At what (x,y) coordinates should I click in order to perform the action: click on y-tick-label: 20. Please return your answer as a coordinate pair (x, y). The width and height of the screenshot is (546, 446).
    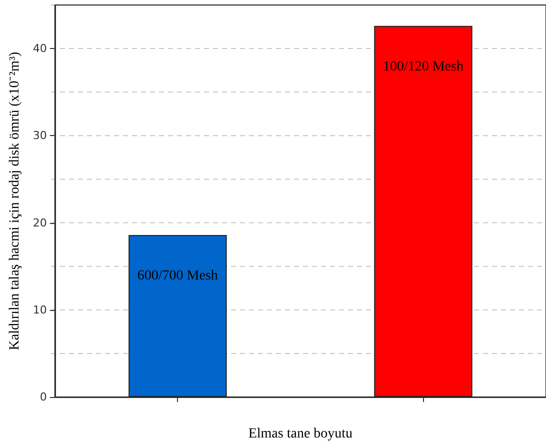
    Looking at the image, I should click on (39, 223).